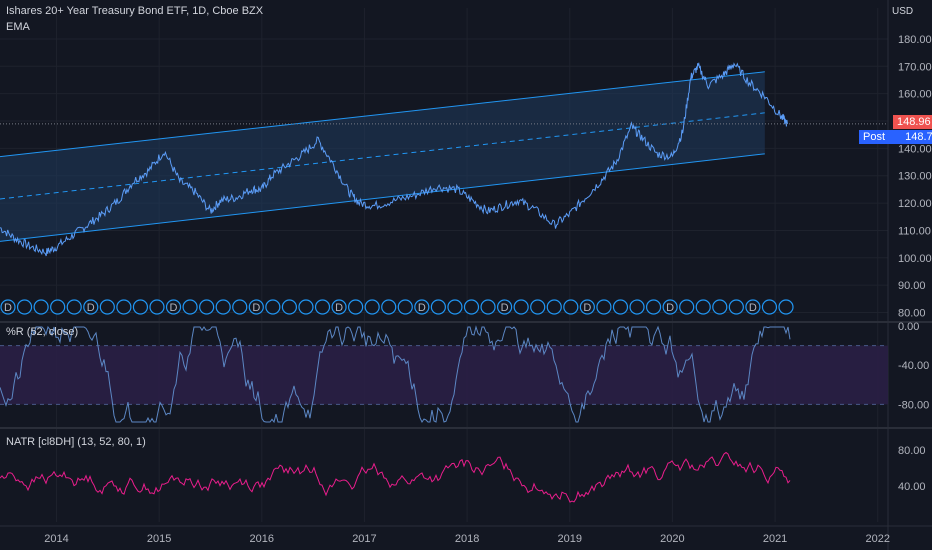  Describe the element at coordinates (382, 114) in the screenshot. I see `channel-upper-line` at that location.